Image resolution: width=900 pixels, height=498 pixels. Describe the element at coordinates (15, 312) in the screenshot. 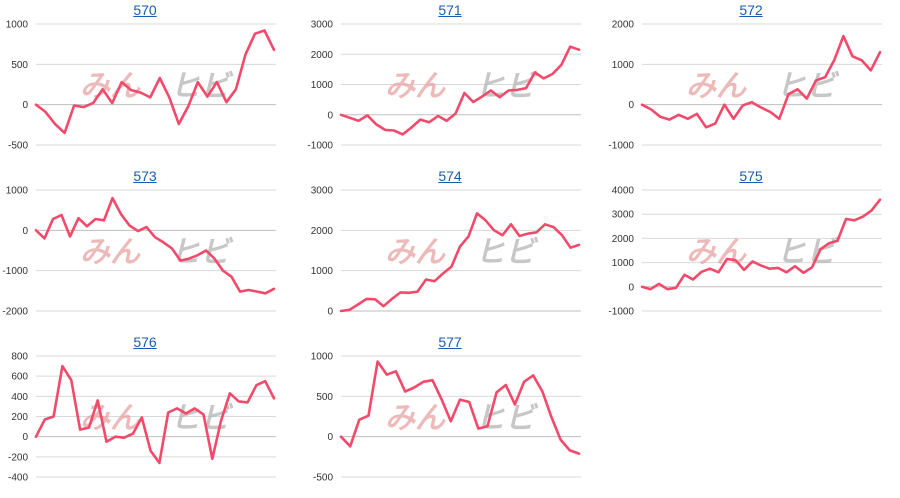

I see `y-tick-label: -2000` at that location.